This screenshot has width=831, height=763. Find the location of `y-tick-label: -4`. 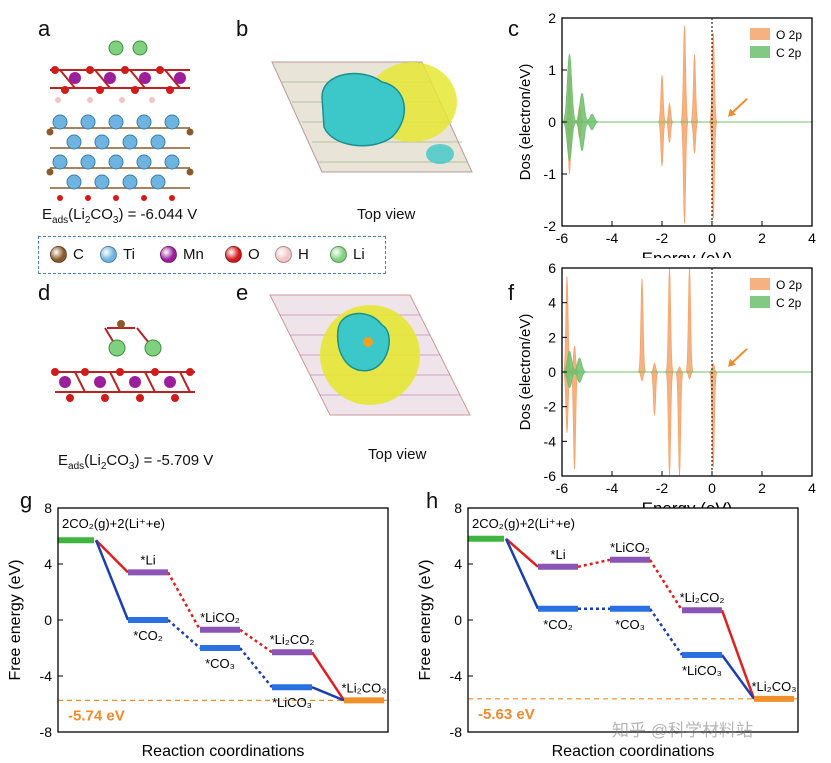

y-tick-label: -4 is located at coordinates (46, 676).